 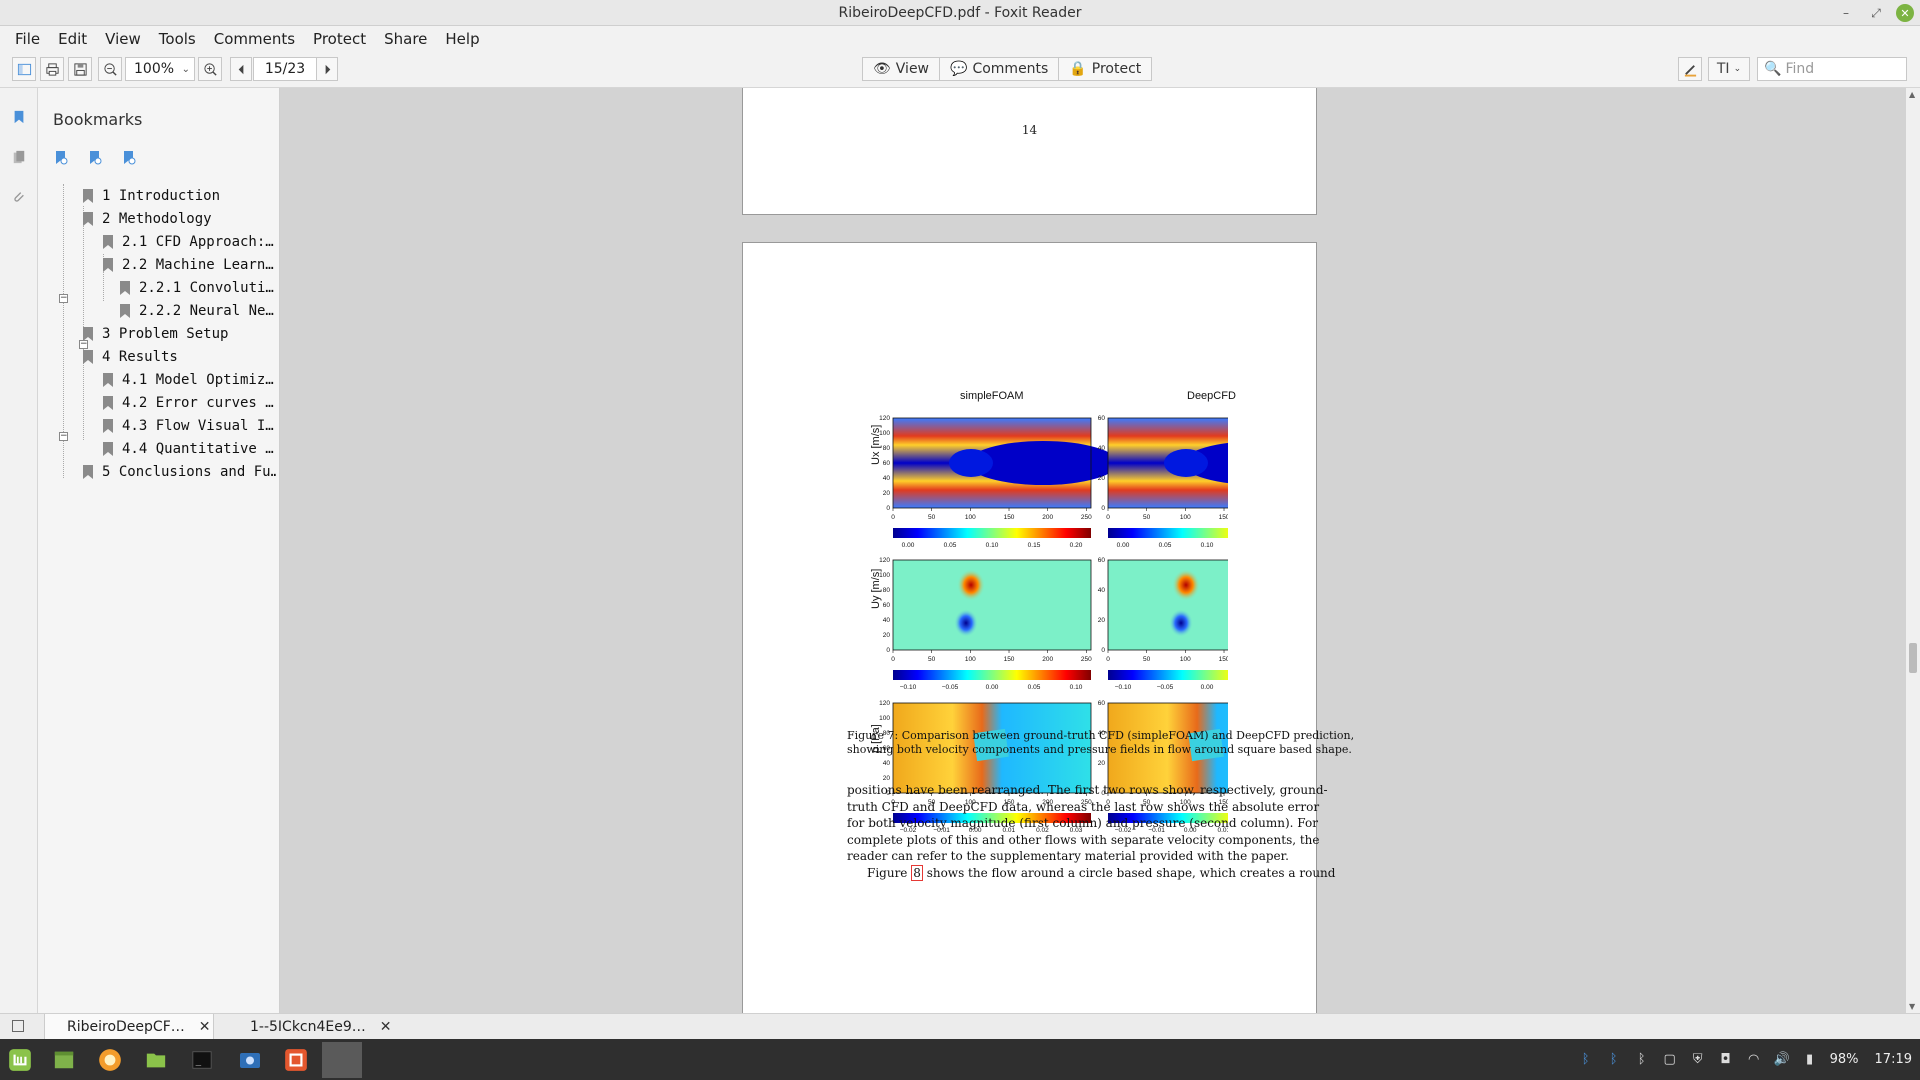 I want to click on minimize-icon: –, so click(x=1846, y=13).